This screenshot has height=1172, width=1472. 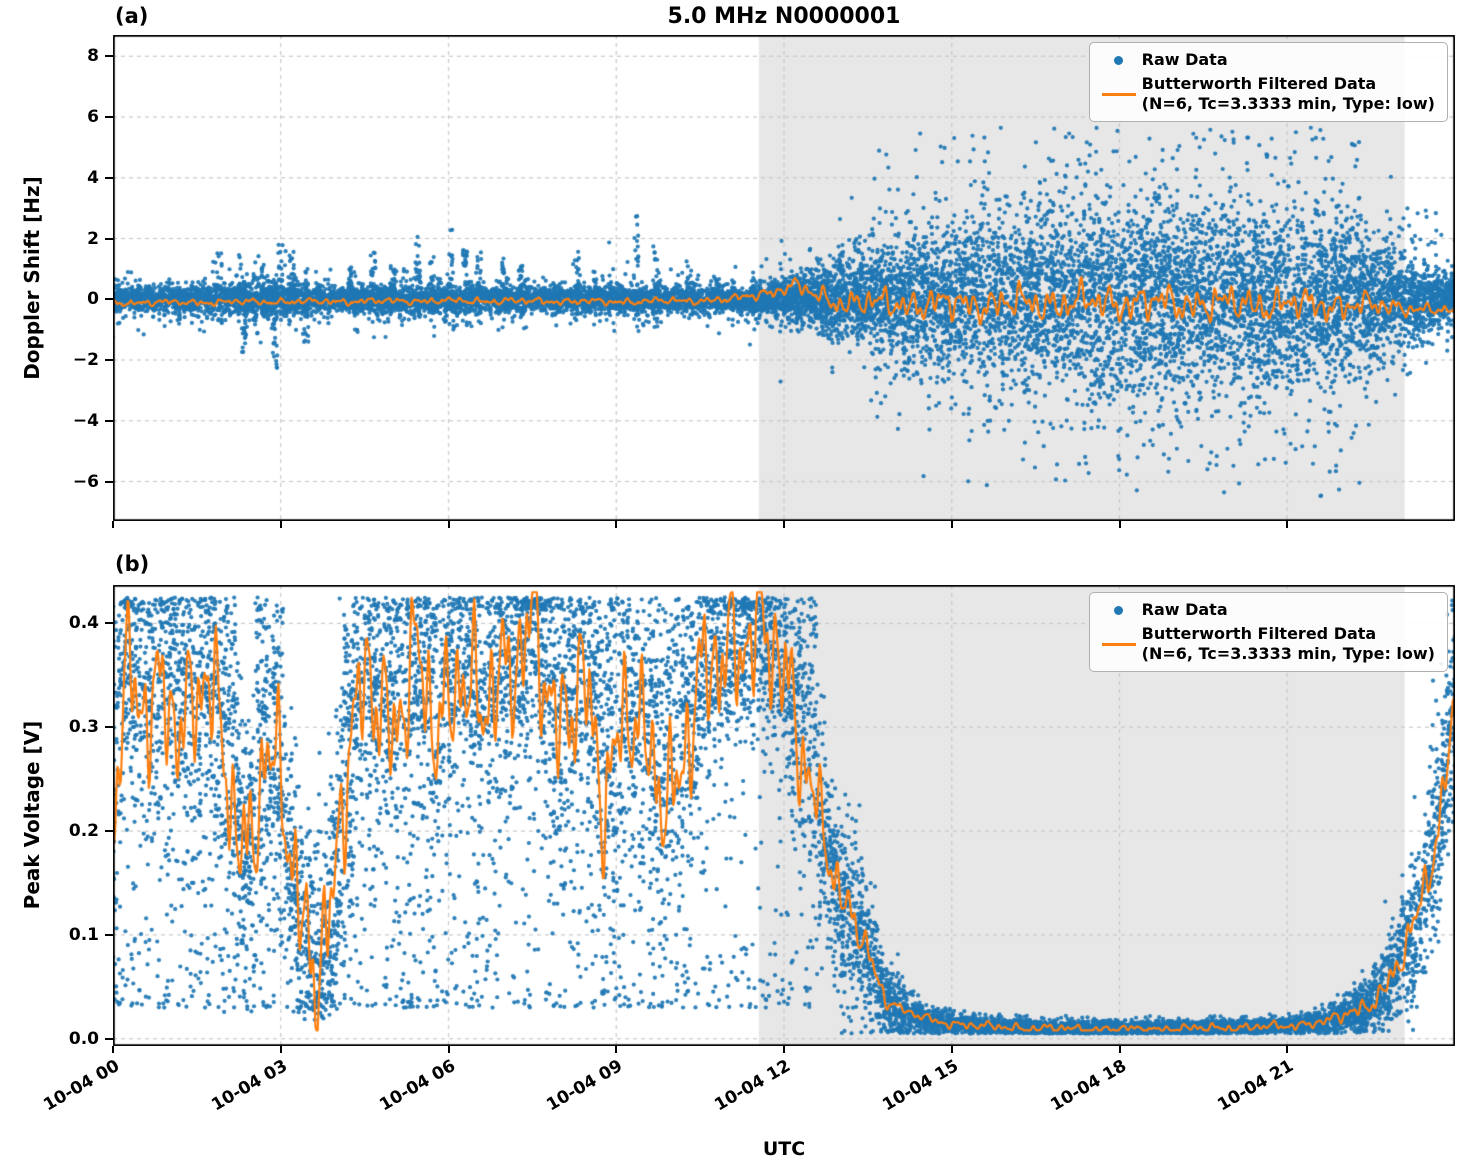 I want to click on y-tick-label: 0.1, so click(x=83, y=934).